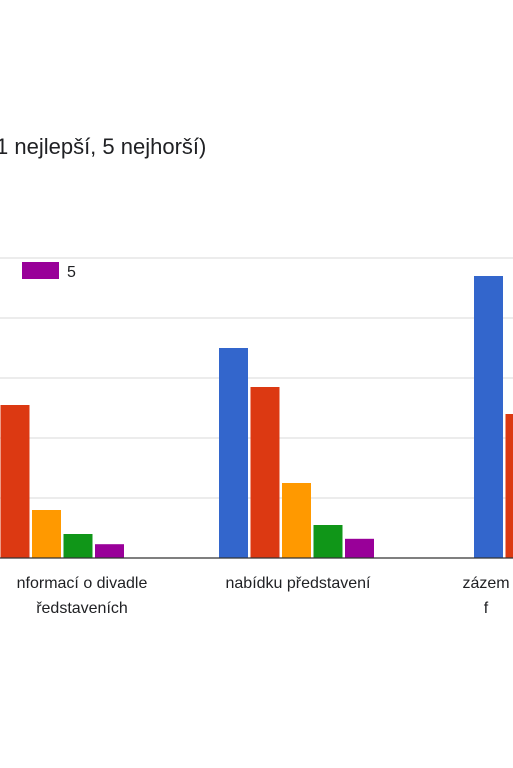 This screenshot has height=768, width=513. What do you see at coordinates (103, 146) in the screenshot?
I see `chart-title: 1 nejlepší, 5 nejhorší)` at bounding box center [103, 146].